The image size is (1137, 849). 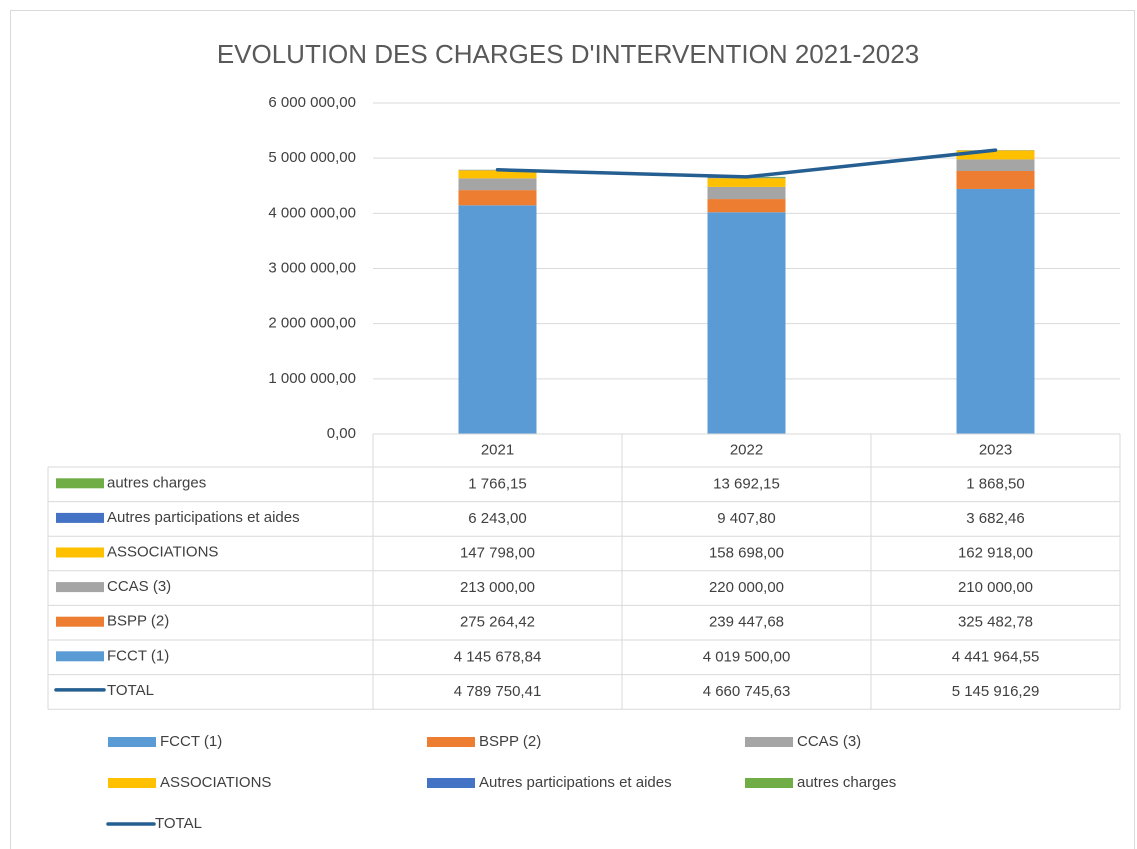 I want to click on y-tick-label: 2 000 000,00, so click(x=312, y=323).